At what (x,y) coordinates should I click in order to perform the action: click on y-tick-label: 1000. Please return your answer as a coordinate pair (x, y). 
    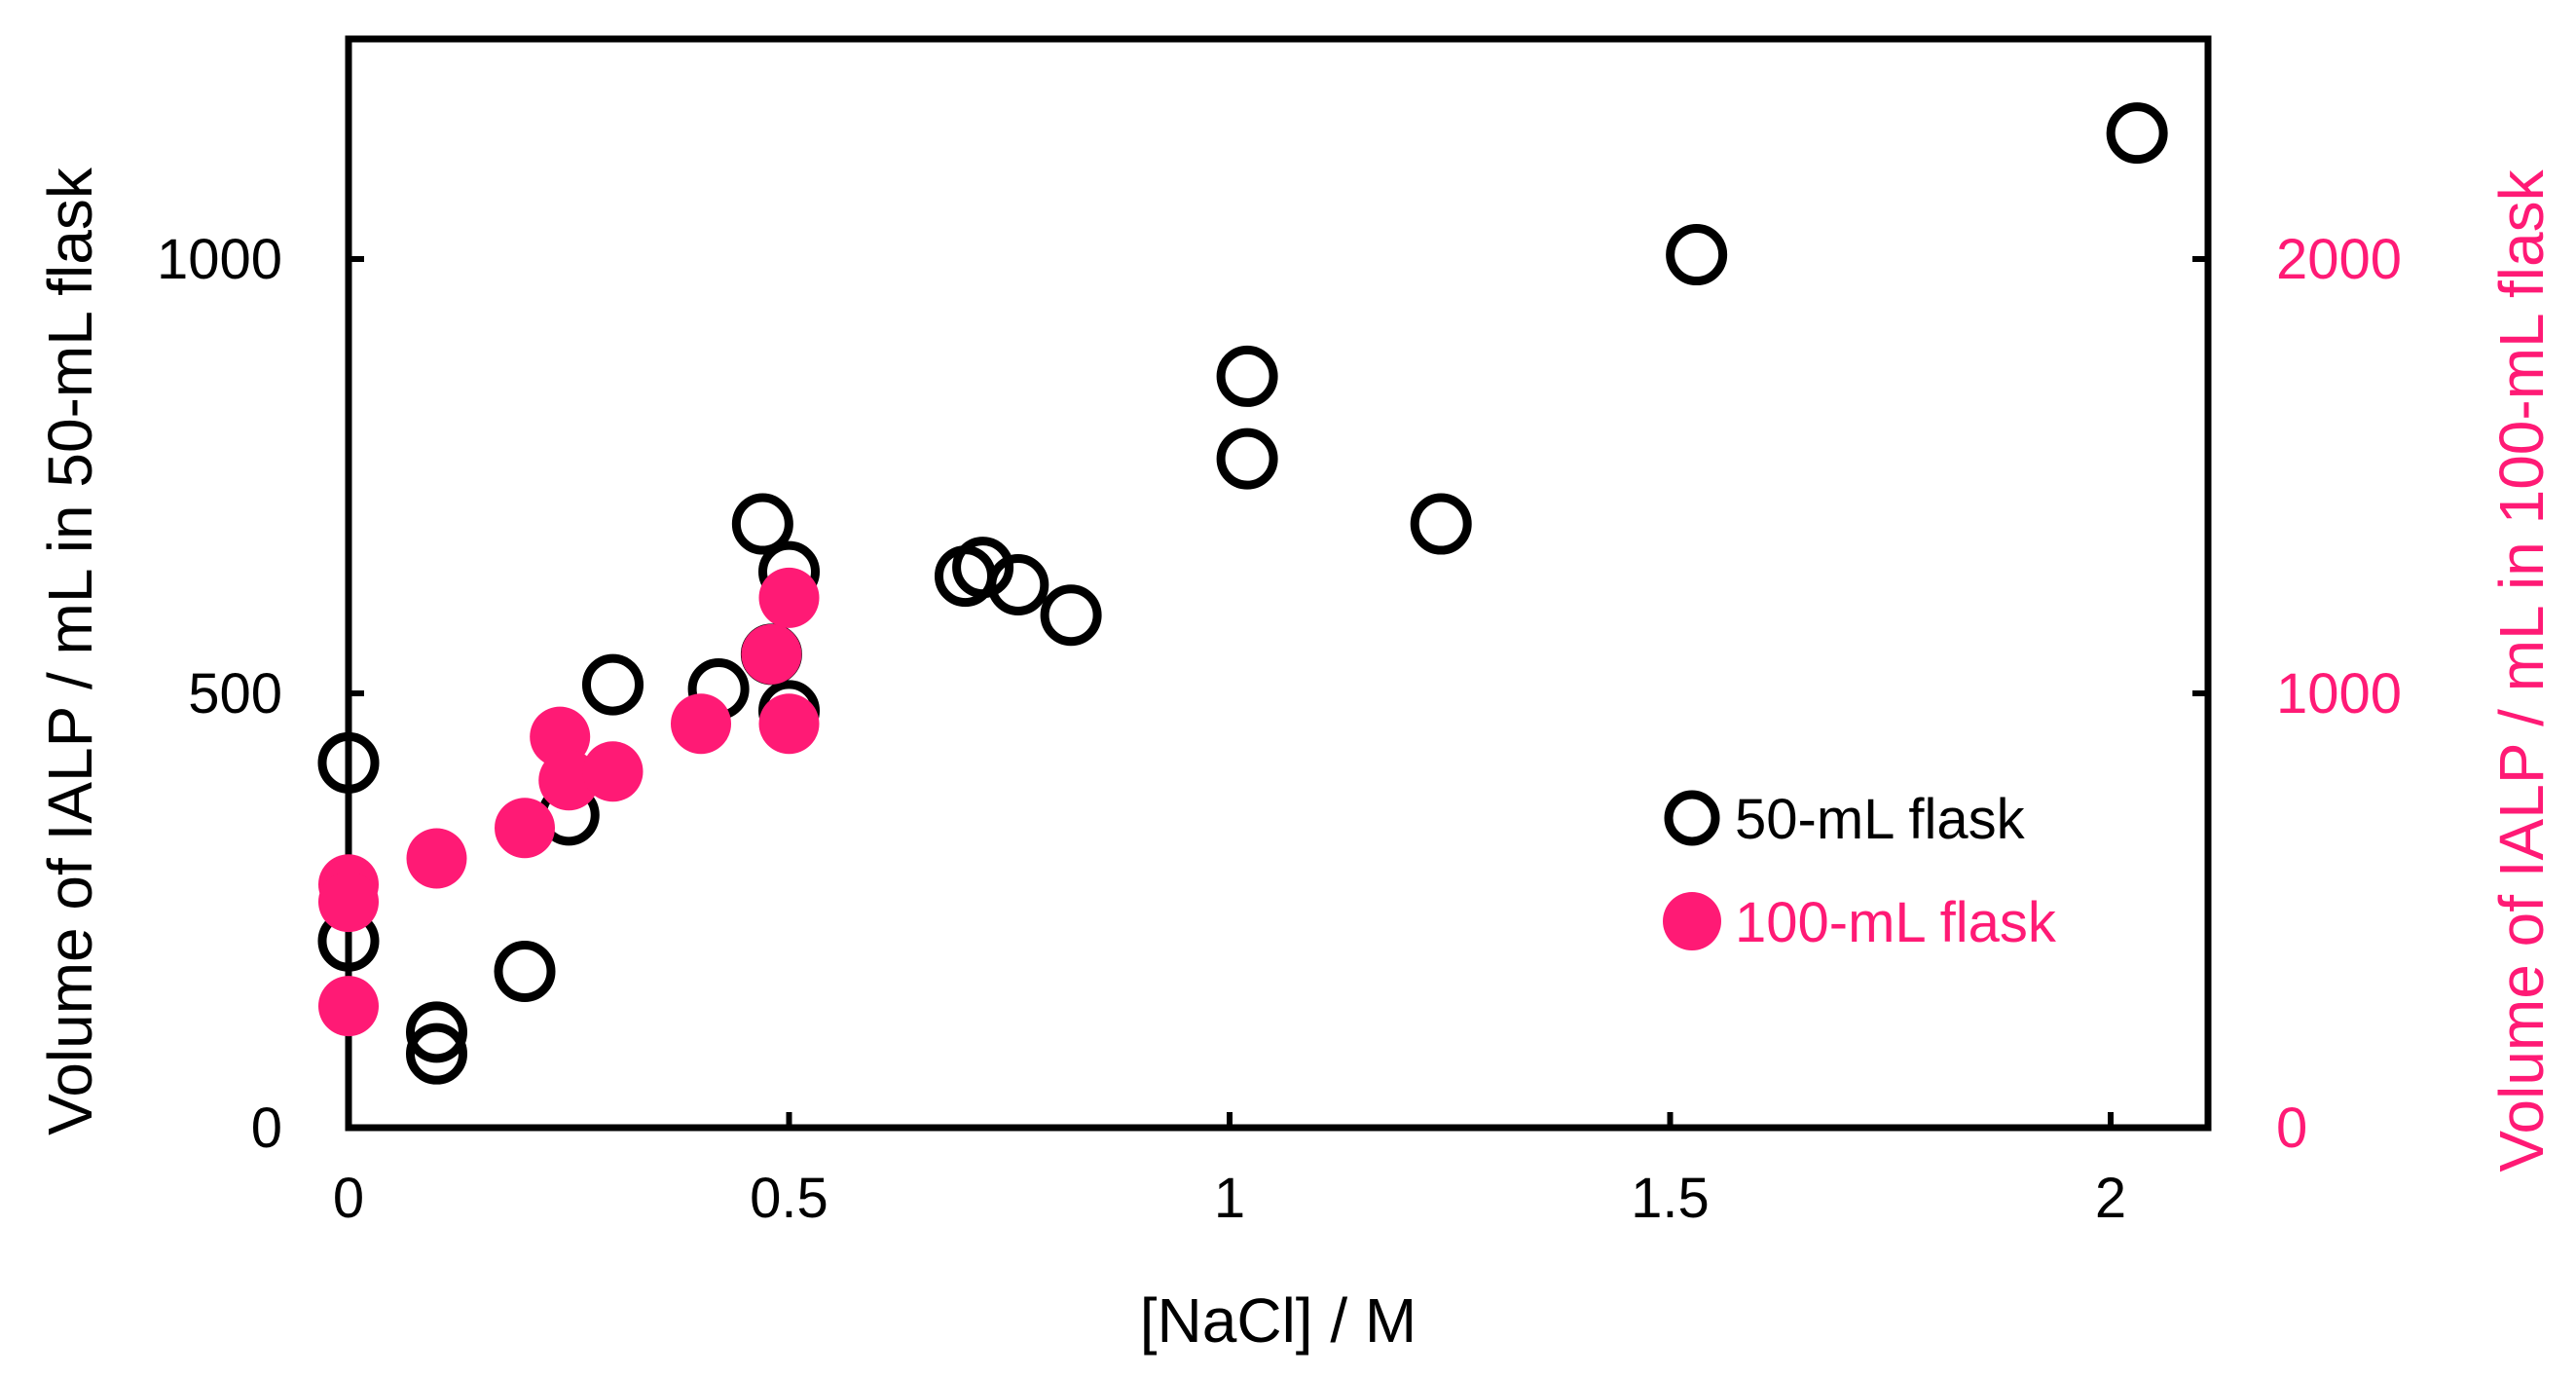
    Looking at the image, I should click on (219, 260).